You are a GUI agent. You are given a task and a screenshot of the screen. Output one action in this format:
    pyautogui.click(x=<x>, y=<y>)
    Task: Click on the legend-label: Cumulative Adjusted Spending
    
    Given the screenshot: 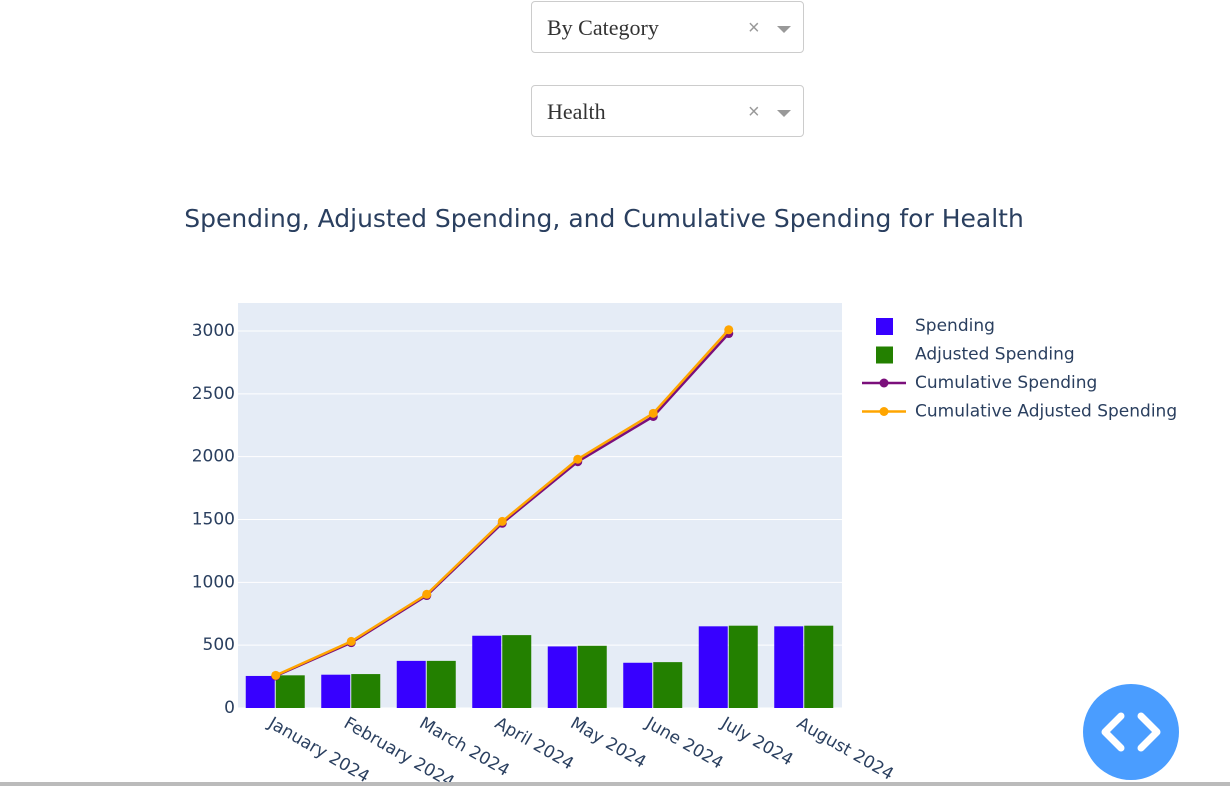 What is the action you would take?
    pyautogui.click(x=1046, y=412)
    